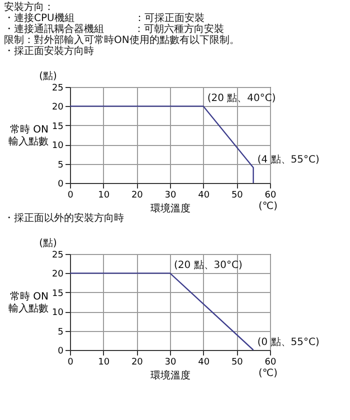 Image resolution: width=350 pixels, height=420 pixels. What do you see at coordinates (288, 160) in the screenshot?
I see `annotation: (4 點、55°C)` at bounding box center [288, 160].